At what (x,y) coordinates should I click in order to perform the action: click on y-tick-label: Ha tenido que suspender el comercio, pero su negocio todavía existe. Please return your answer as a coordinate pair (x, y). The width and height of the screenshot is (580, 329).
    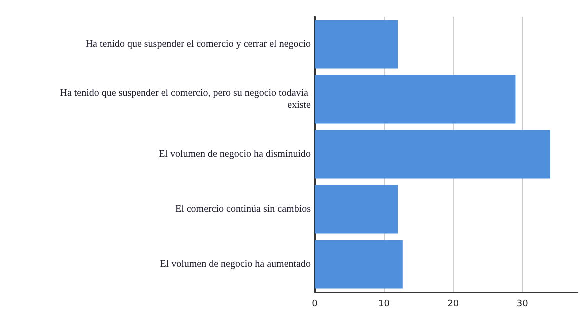
    Looking at the image, I should click on (186, 99).